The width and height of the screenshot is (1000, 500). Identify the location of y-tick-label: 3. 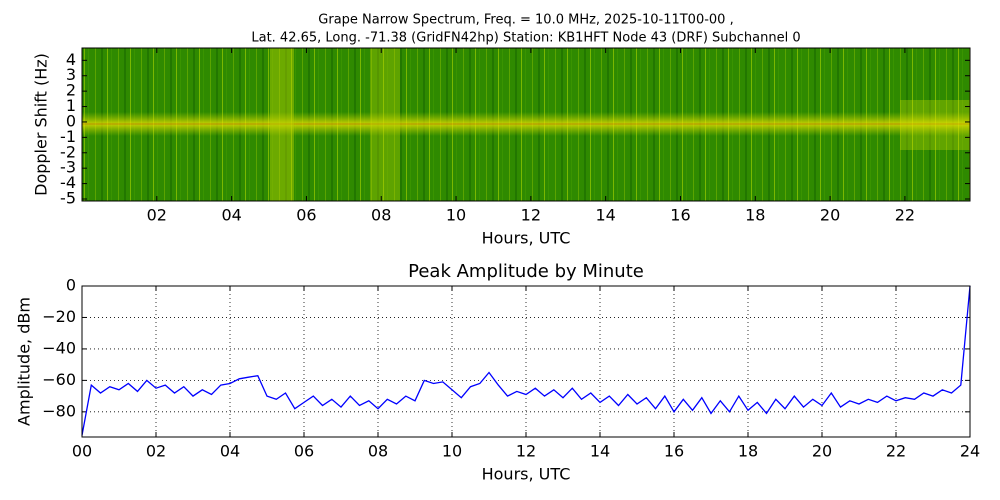
(71, 74).